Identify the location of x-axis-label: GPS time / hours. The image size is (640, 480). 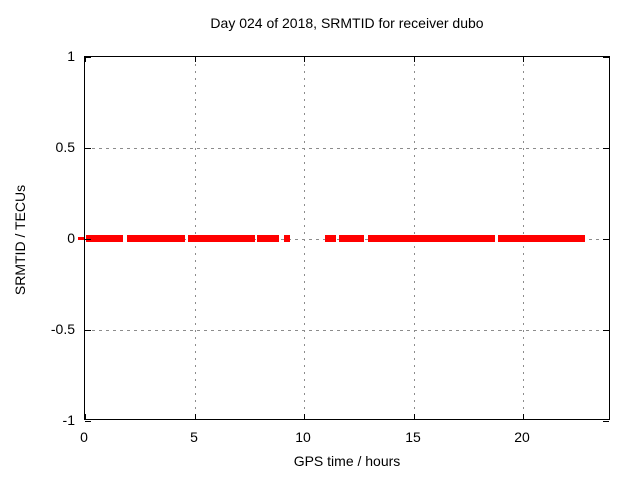
(347, 461).